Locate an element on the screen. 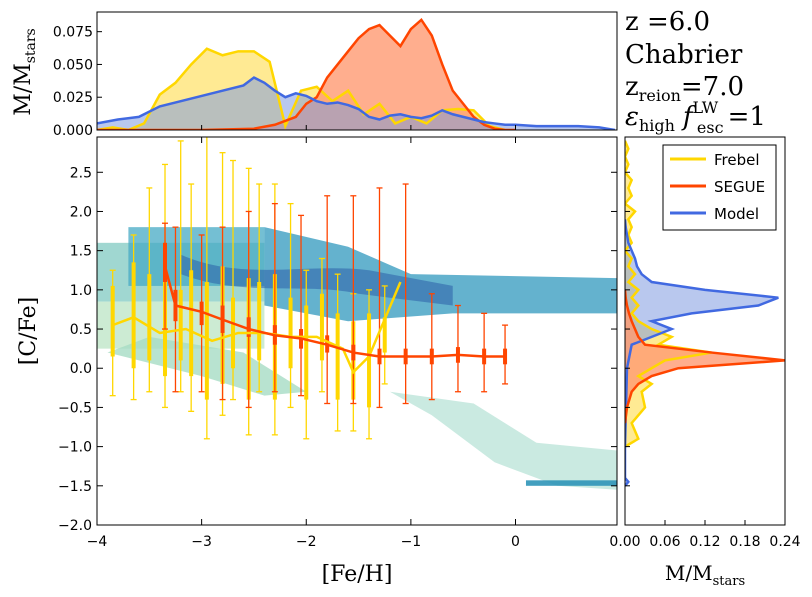 The width and height of the screenshot is (812, 597). main-x-tick-label: −3 is located at coordinates (201, 542).